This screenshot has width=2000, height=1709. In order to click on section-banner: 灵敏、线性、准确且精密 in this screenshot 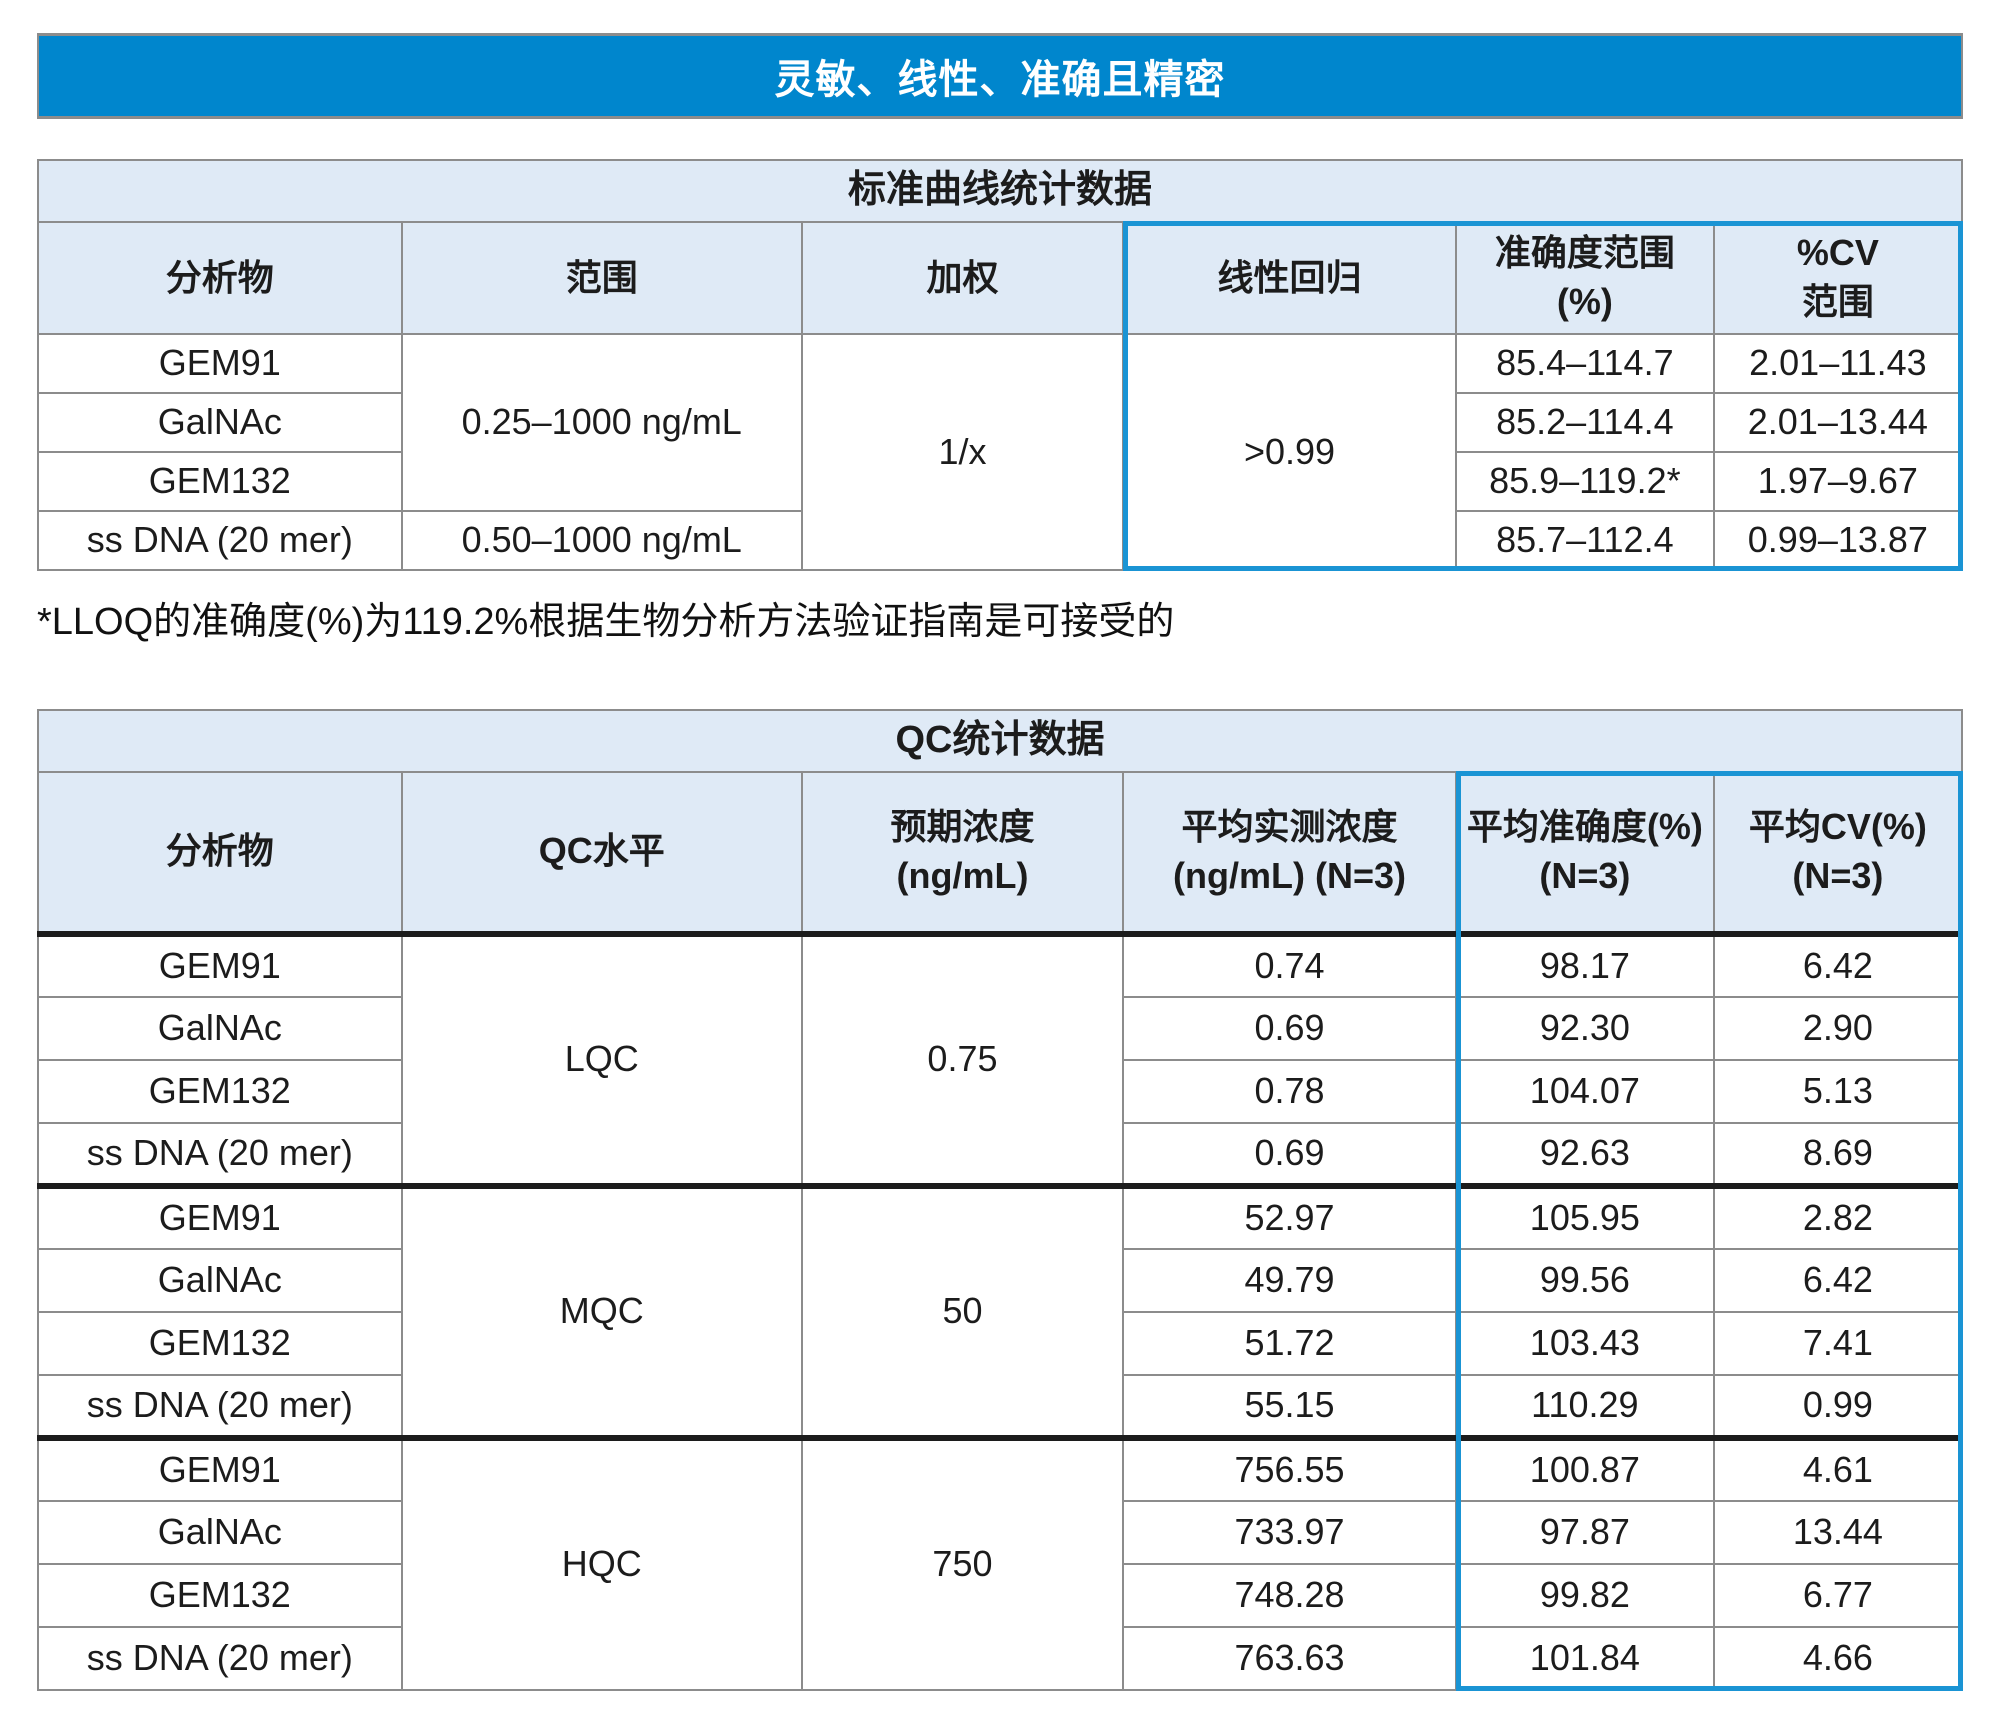, I will do `click(1000, 76)`.